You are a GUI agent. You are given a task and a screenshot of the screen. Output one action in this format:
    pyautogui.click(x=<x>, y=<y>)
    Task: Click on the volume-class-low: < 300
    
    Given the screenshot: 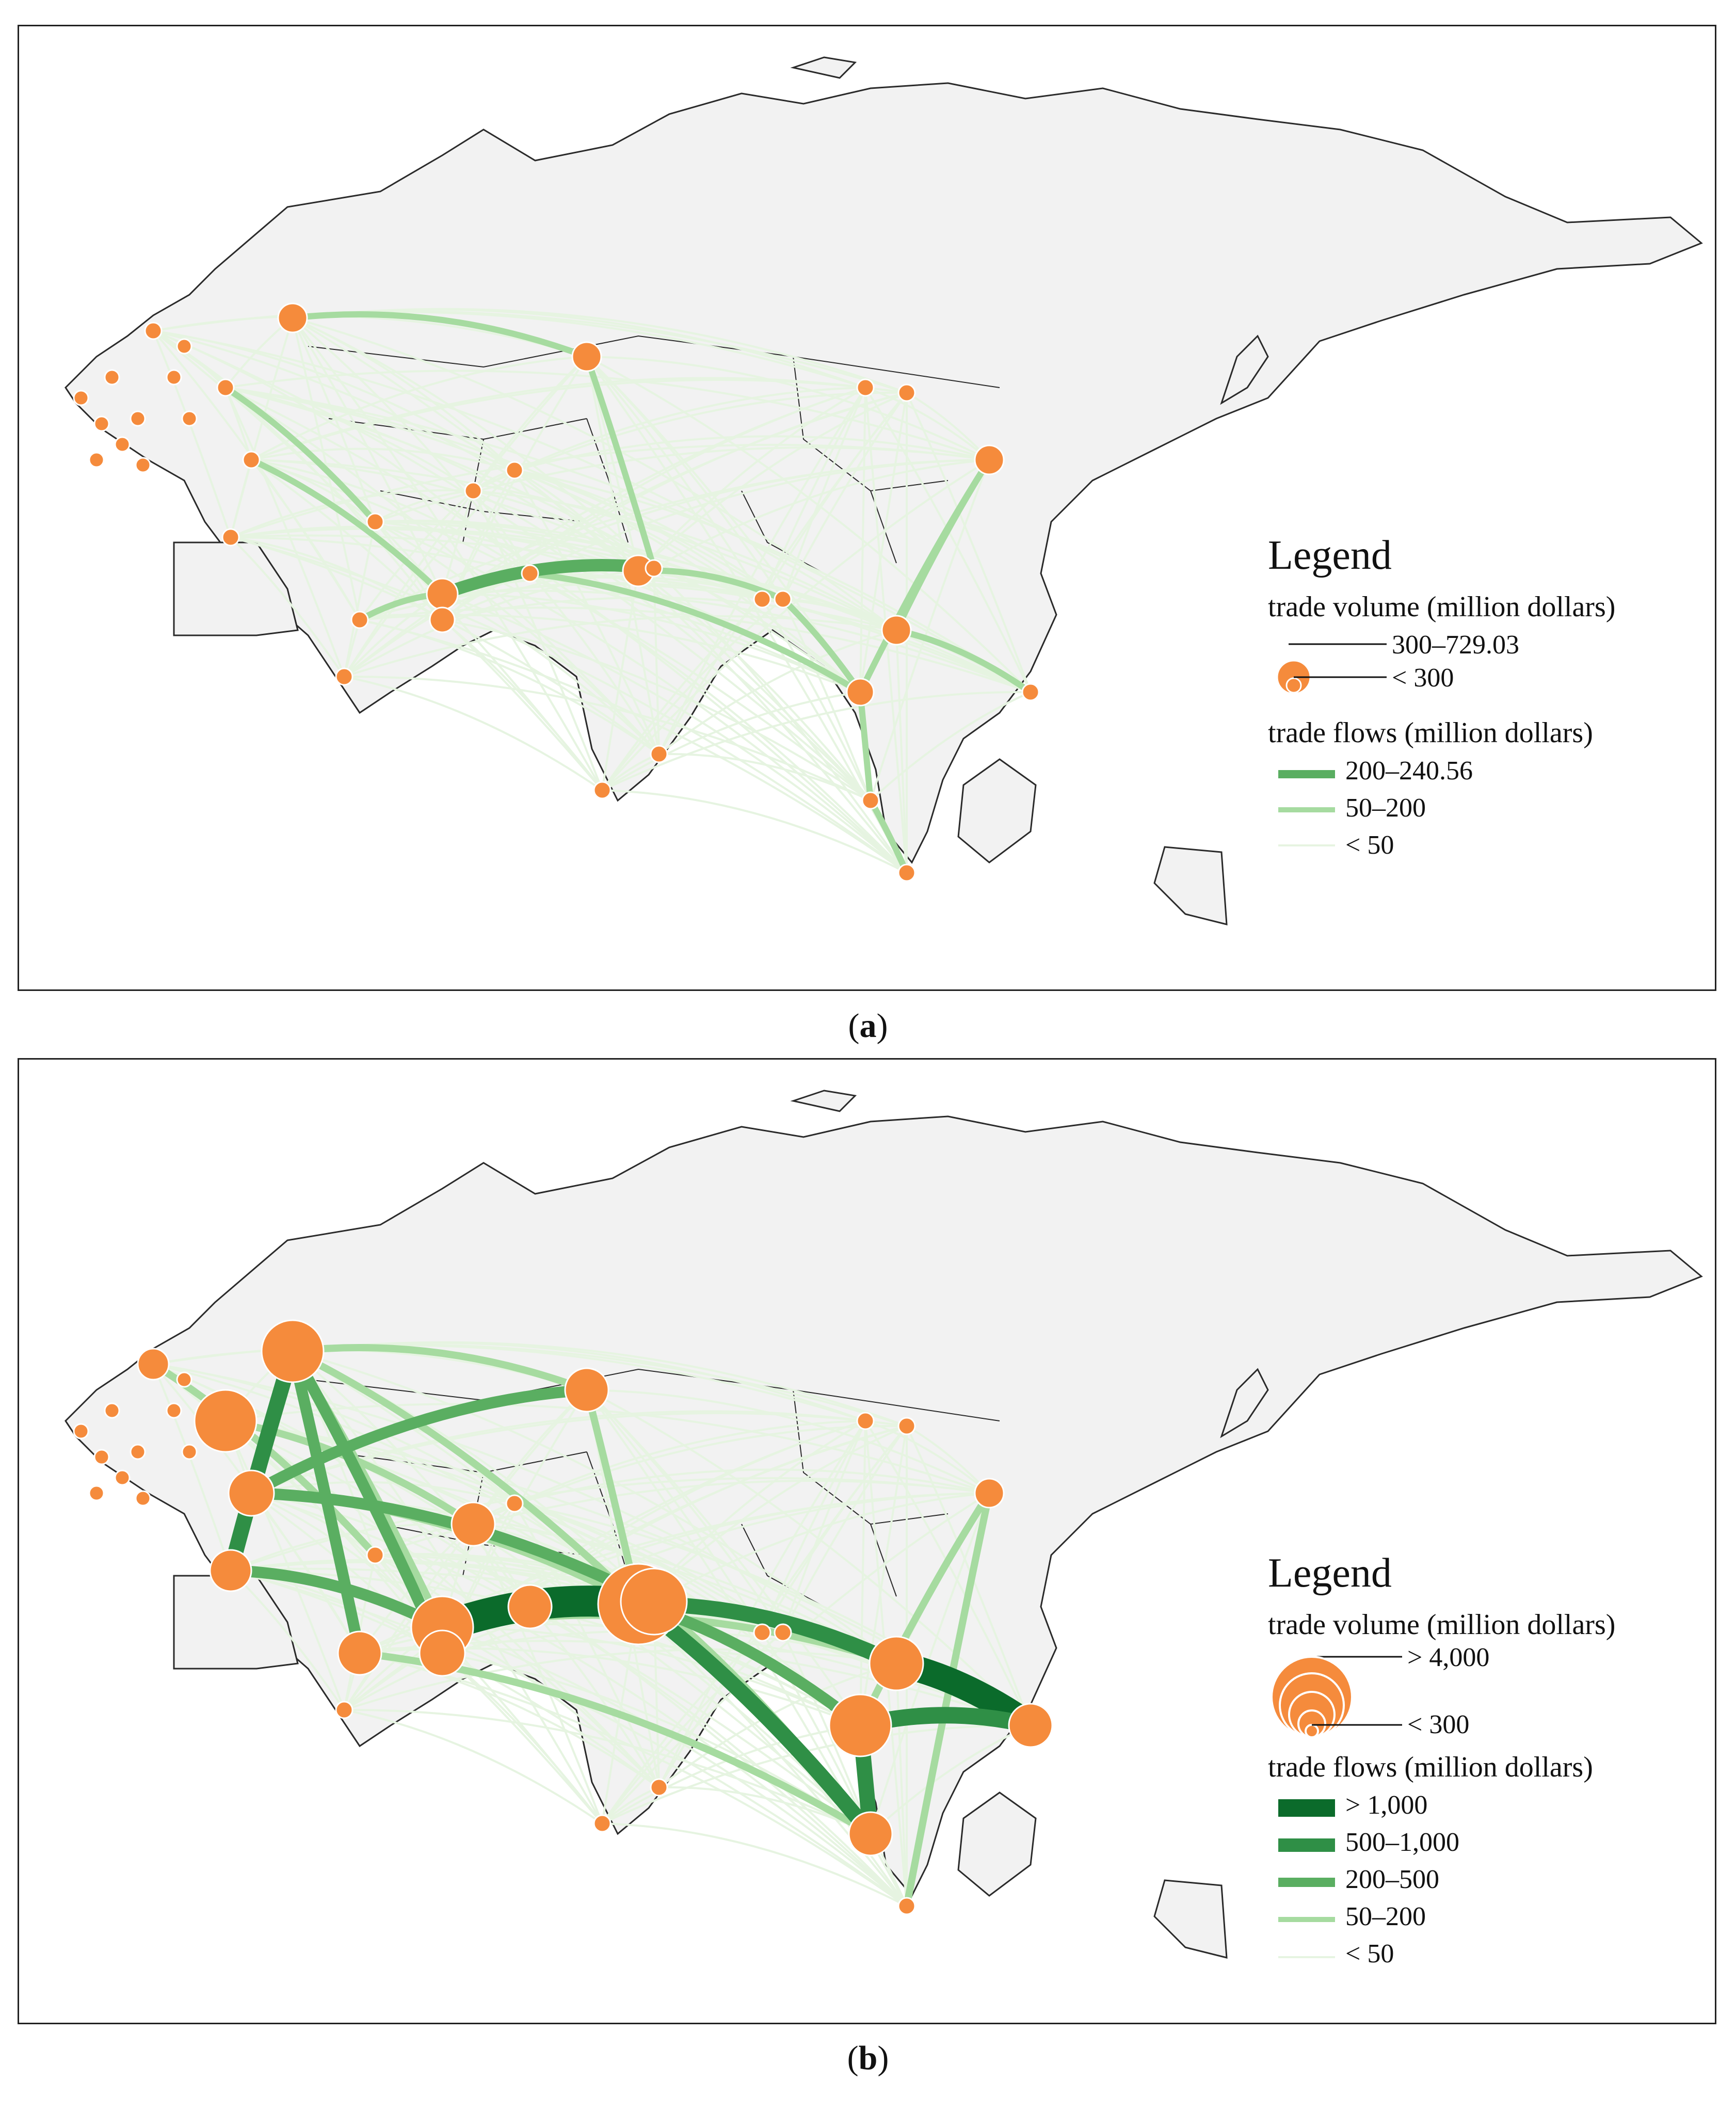 What is the action you would take?
    pyautogui.click(x=1423, y=678)
    